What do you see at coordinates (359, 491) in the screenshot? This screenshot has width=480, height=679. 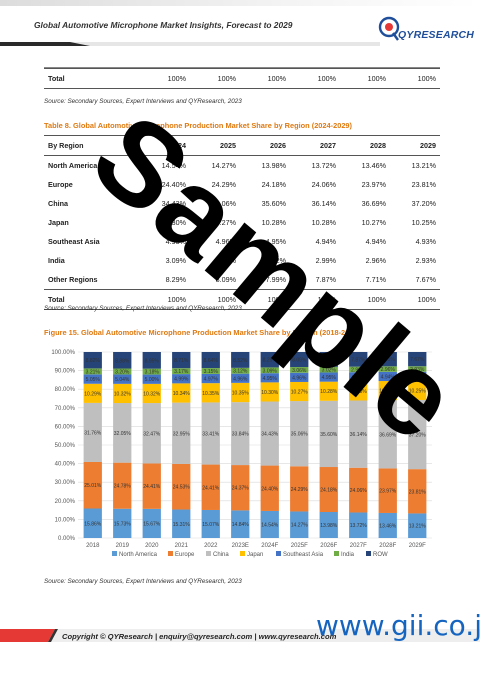 I see `data-label: 24.06%` at bounding box center [359, 491].